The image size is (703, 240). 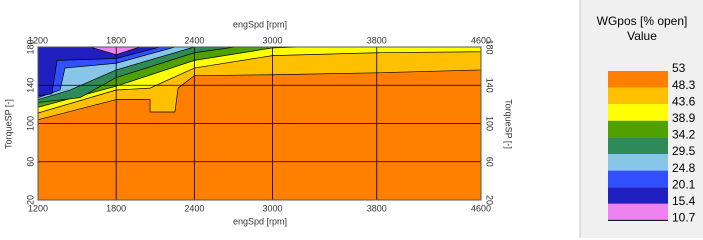 I want to click on y-tick-label: 20, so click(x=30, y=200).